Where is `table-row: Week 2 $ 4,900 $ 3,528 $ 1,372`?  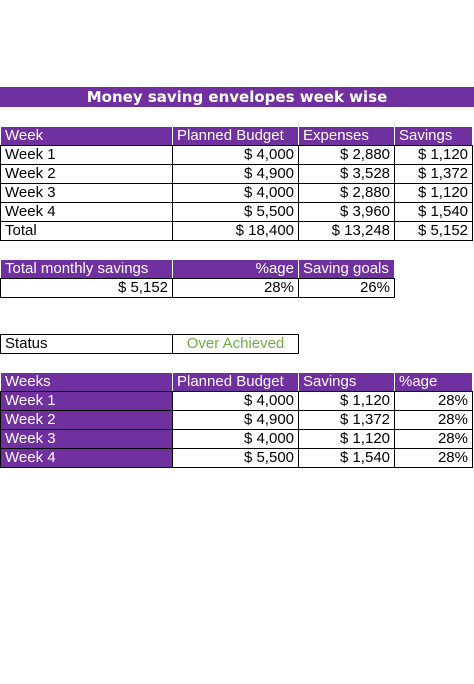 table-row: Week 2 $ 4,900 $ 3,528 $ 1,372 is located at coordinates (236, 174).